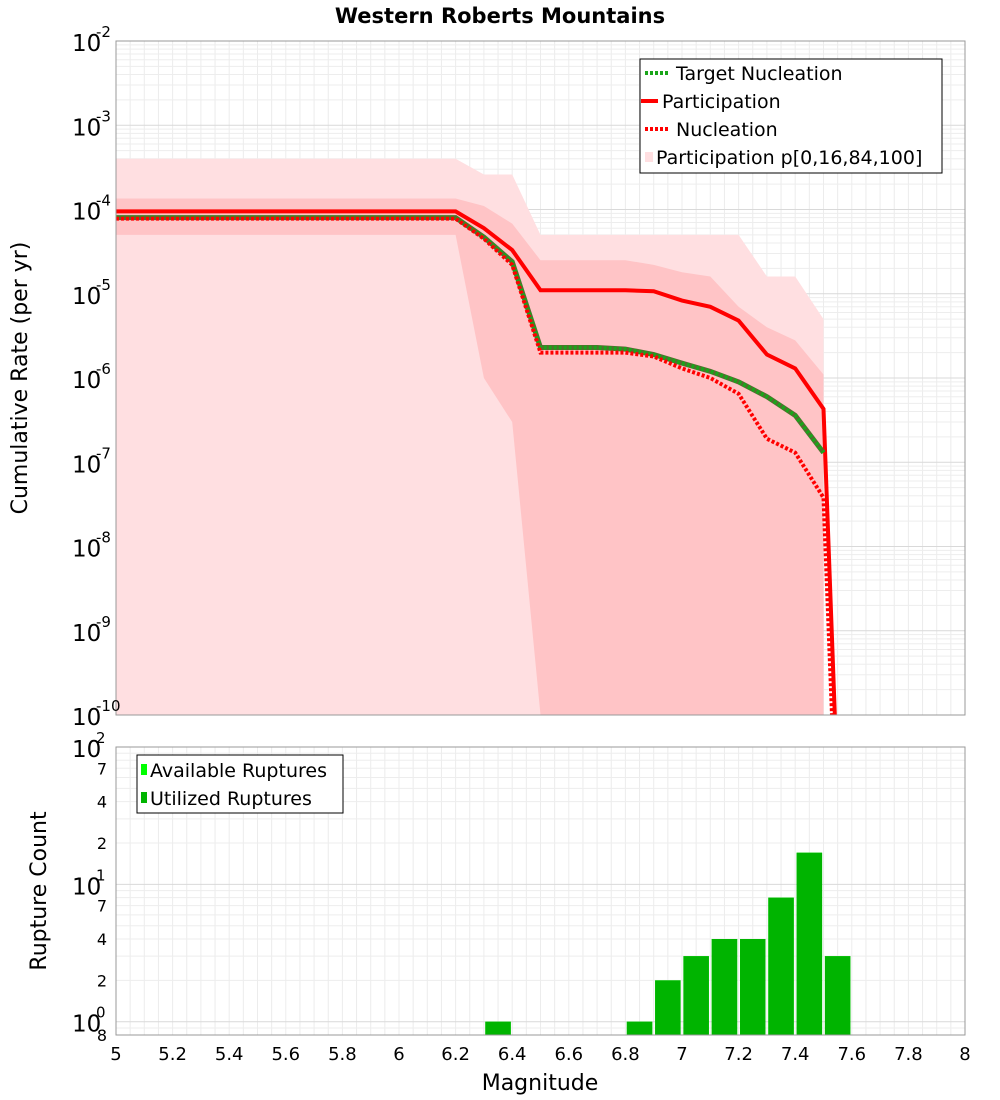 This screenshot has width=1000, height=1100. I want to click on x-tick-label: 7.8, so click(908, 1054).